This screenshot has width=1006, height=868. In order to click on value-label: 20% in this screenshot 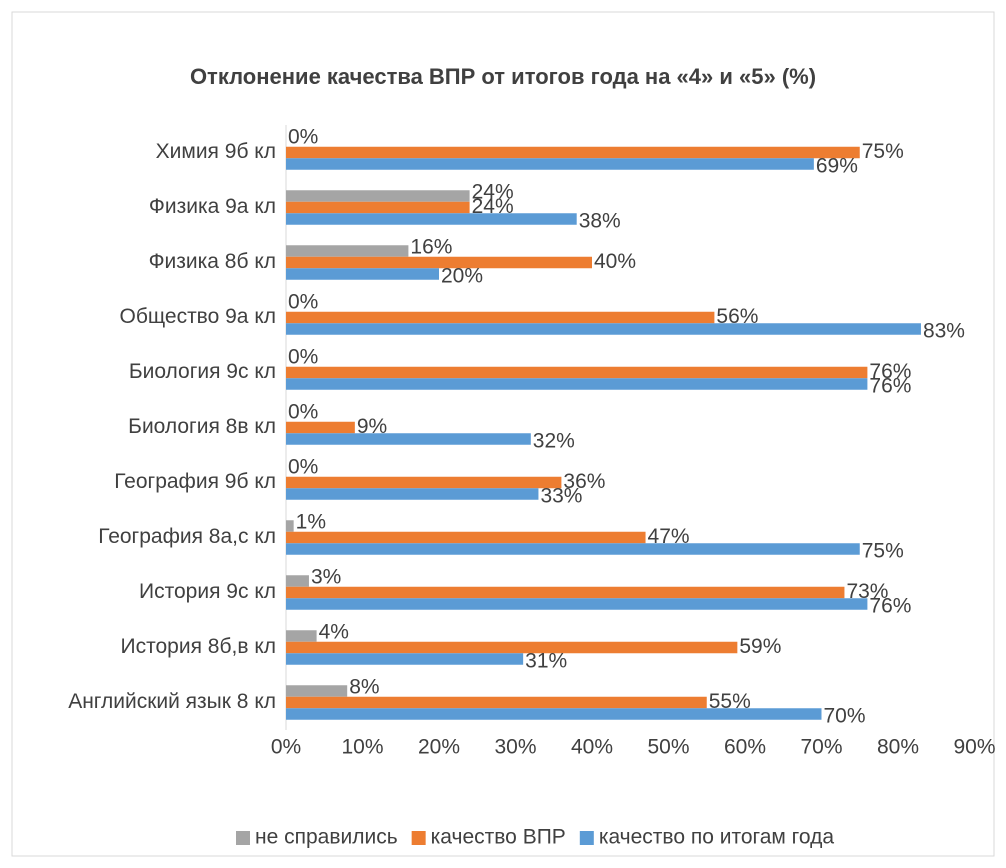, I will do `click(462, 276)`.